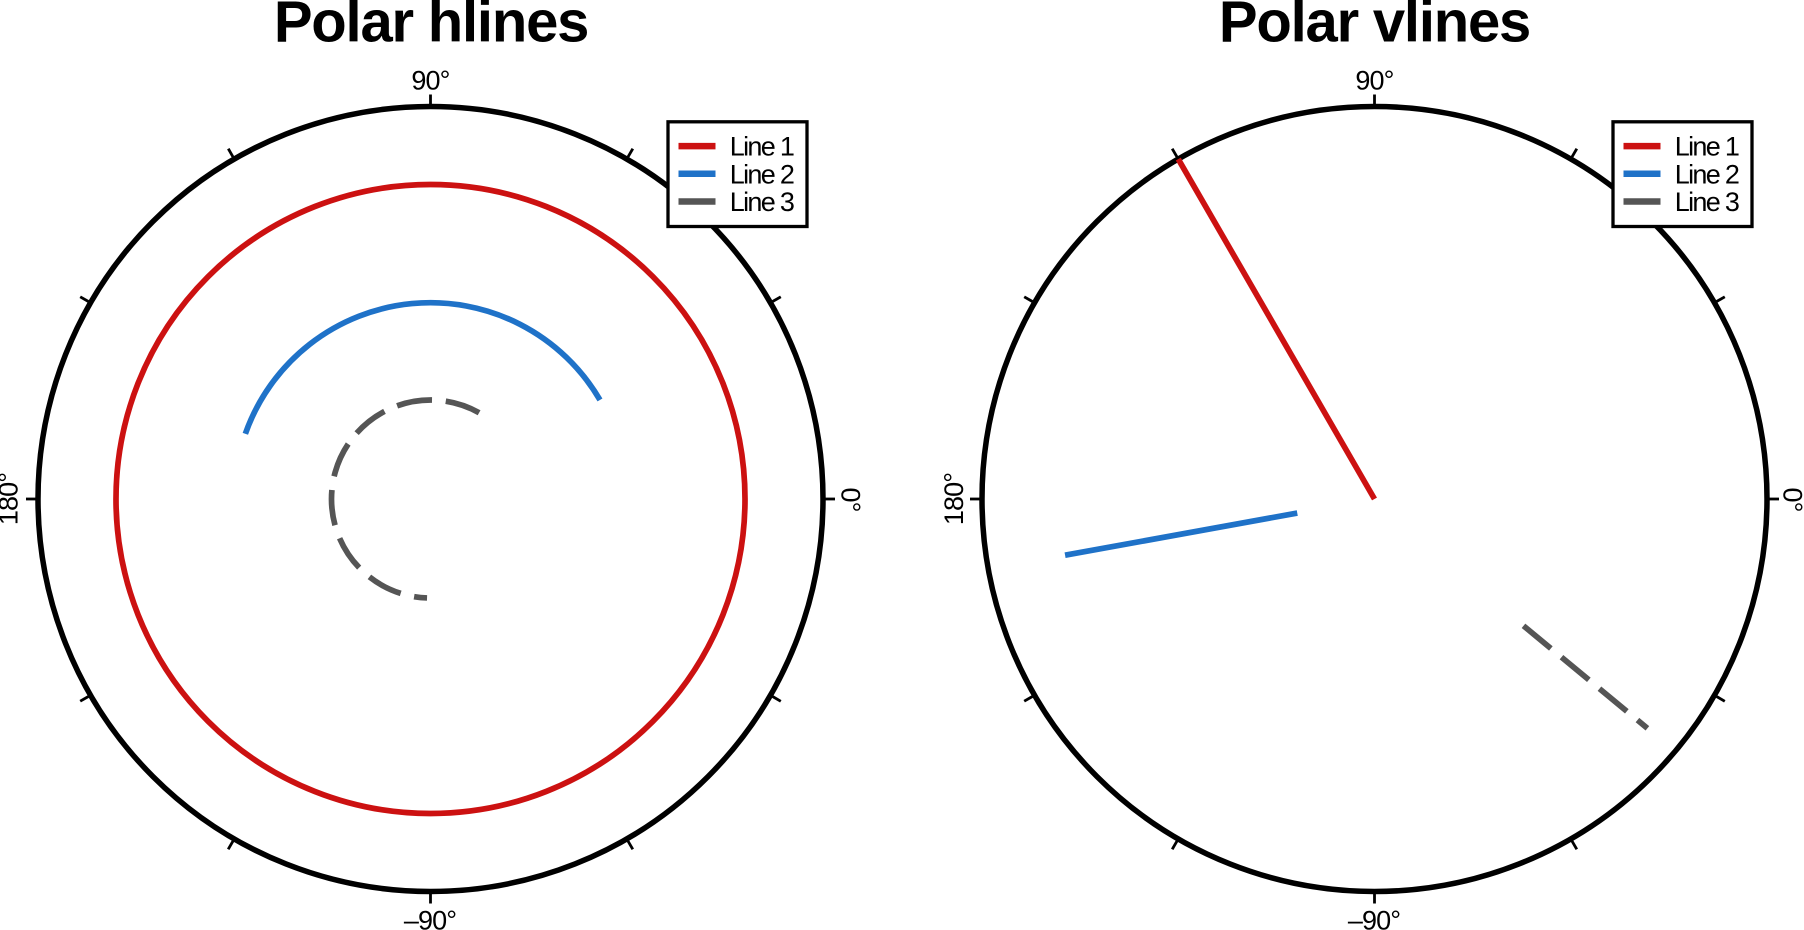 The image size is (1804, 930). Describe the element at coordinates (431, 27) in the screenshot. I see `svg-text: Polar hlines` at that location.